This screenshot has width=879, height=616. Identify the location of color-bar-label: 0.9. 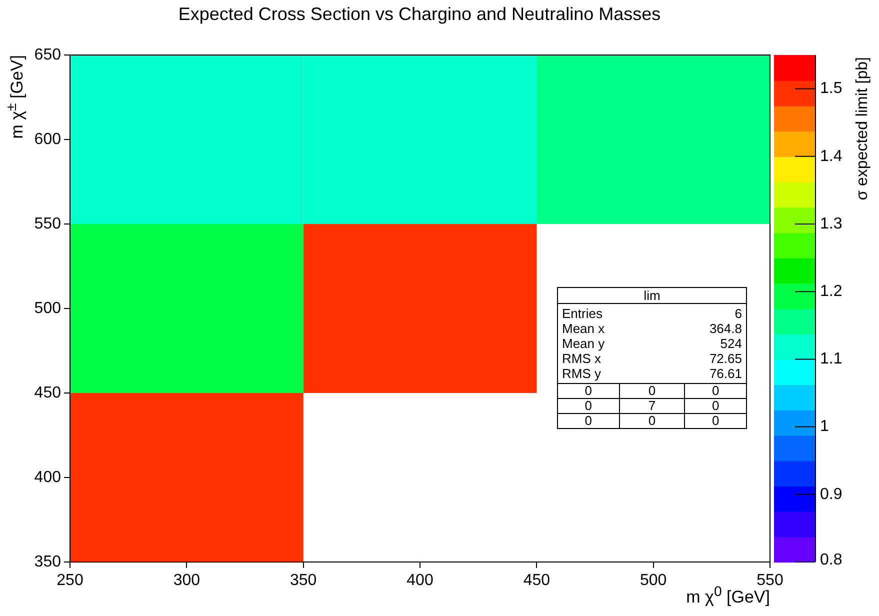
(831, 494).